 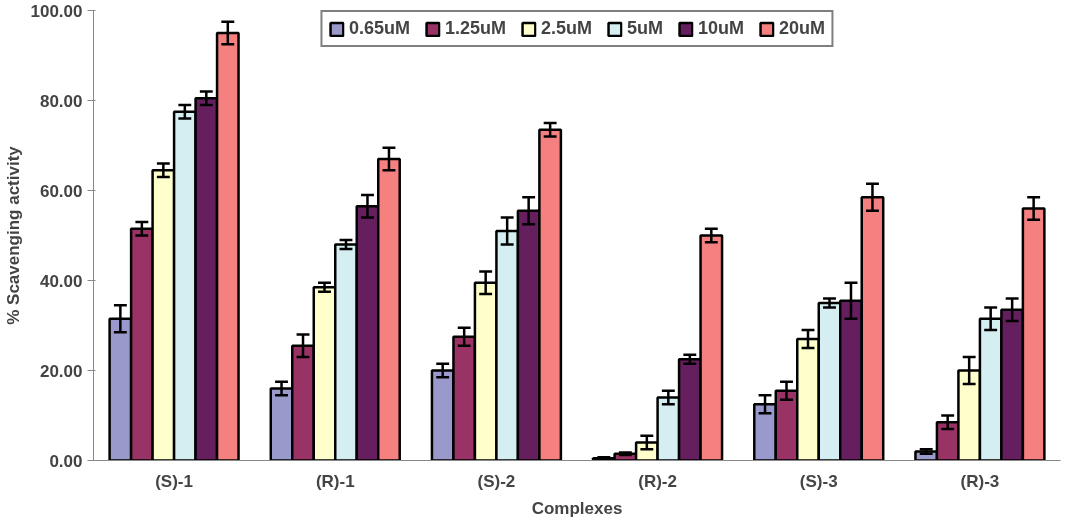 I want to click on y-tick-label: 80.00, so click(x=61, y=101).